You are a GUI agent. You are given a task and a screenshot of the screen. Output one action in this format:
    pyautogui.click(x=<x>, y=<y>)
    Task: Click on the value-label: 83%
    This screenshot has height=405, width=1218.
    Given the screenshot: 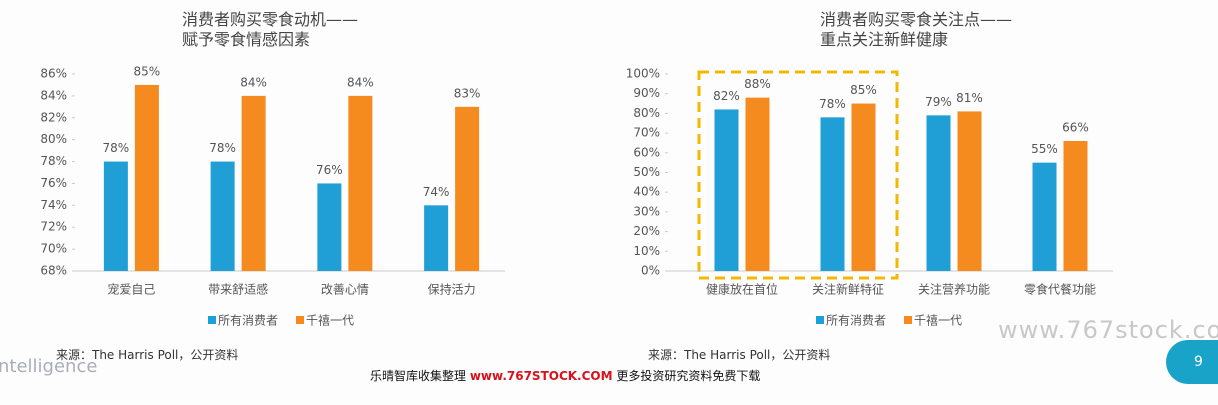 What is the action you would take?
    pyautogui.click(x=467, y=93)
    